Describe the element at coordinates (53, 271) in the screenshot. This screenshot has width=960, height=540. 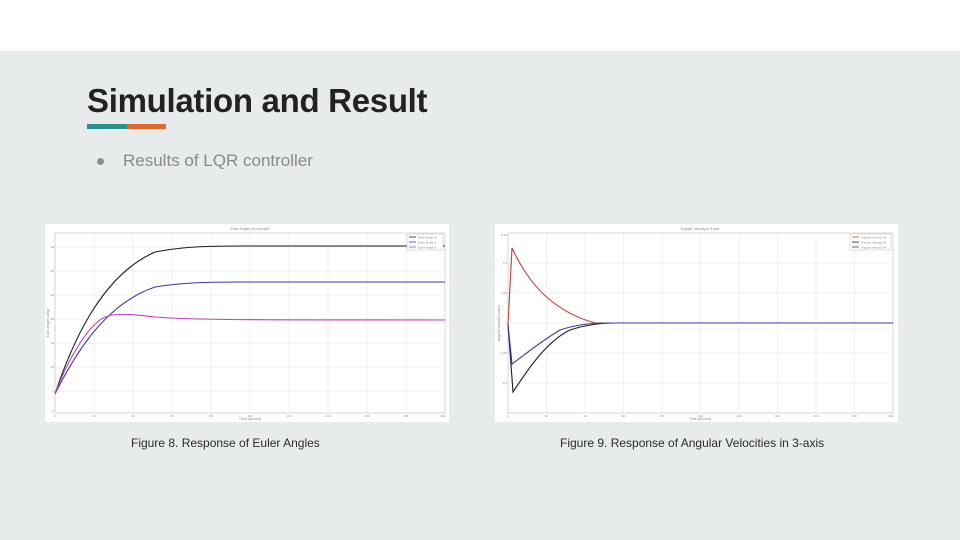
I see `y-tick-1: 30` at that location.